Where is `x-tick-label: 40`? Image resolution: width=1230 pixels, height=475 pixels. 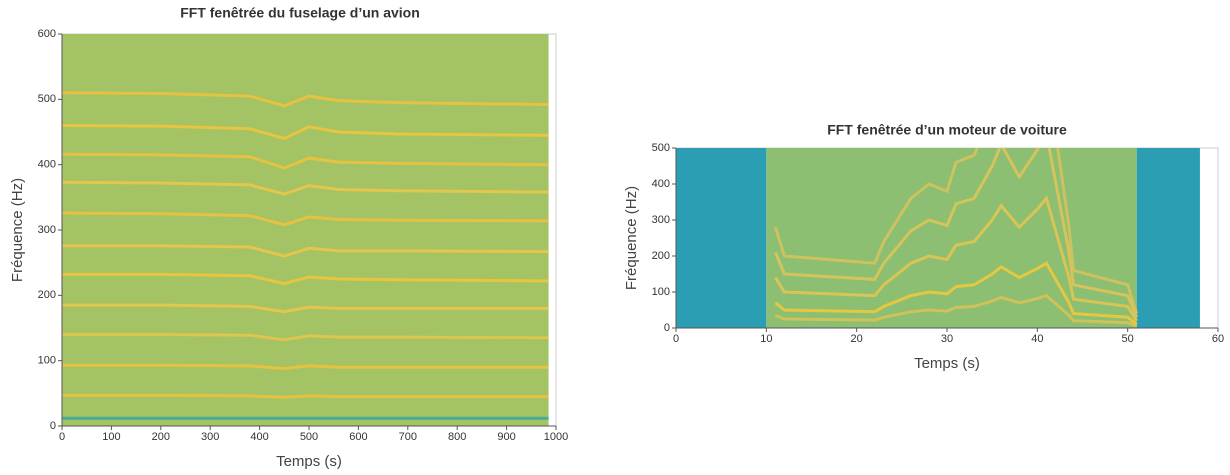 x-tick-label: 40 is located at coordinates (1037, 339).